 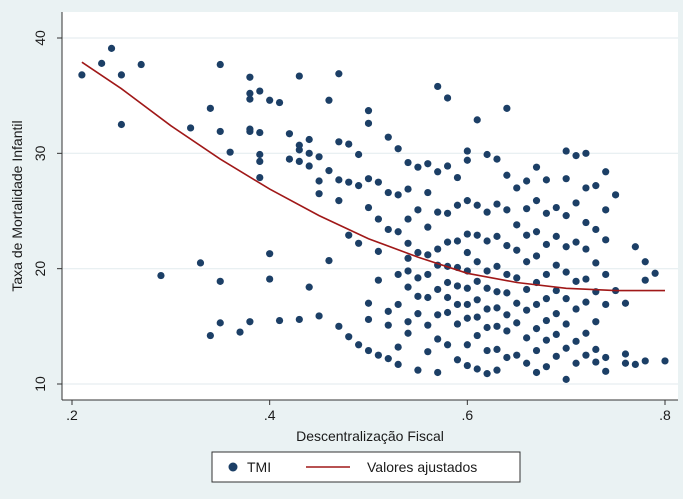 I want to click on x-tick-label: .6, so click(x=467, y=415).